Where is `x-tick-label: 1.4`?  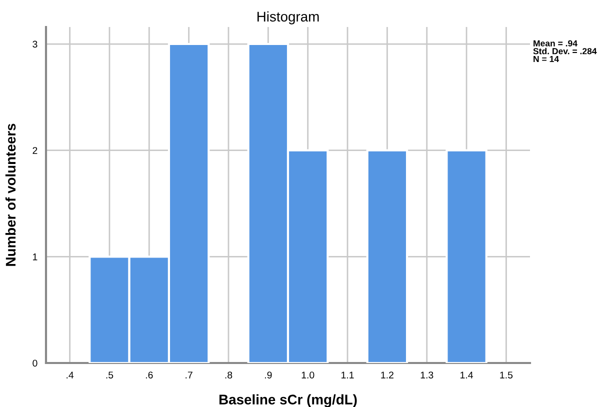 x-tick-label: 1.4 is located at coordinates (466, 375).